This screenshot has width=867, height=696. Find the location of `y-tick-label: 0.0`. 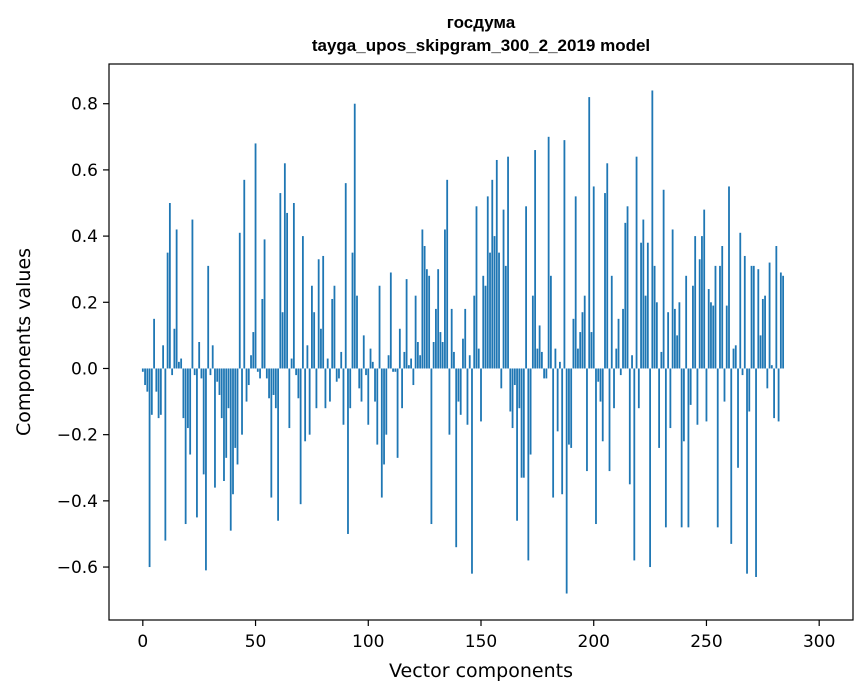

y-tick-label: 0.0 is located at coordinates (84, 369).